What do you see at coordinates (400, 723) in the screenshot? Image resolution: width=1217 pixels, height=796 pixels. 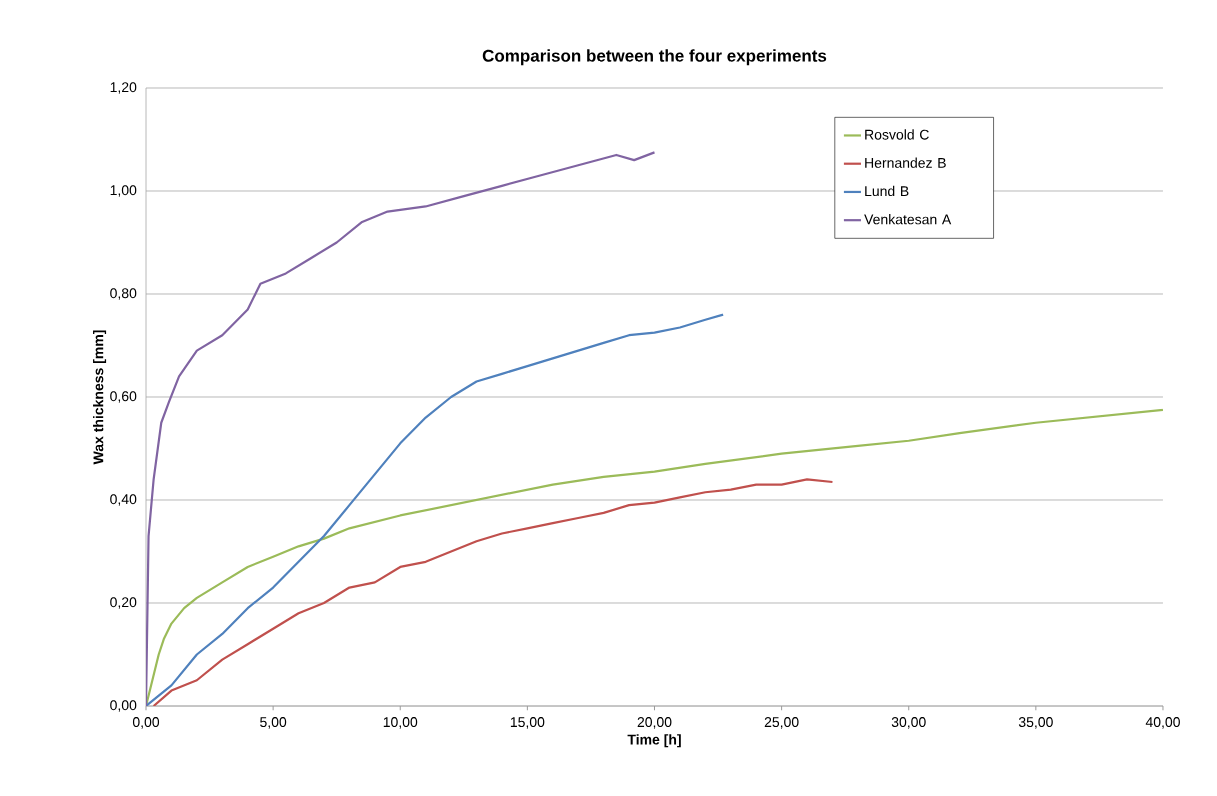 I see `x-tick-label: 10,00` at bounding box center [400, 723].